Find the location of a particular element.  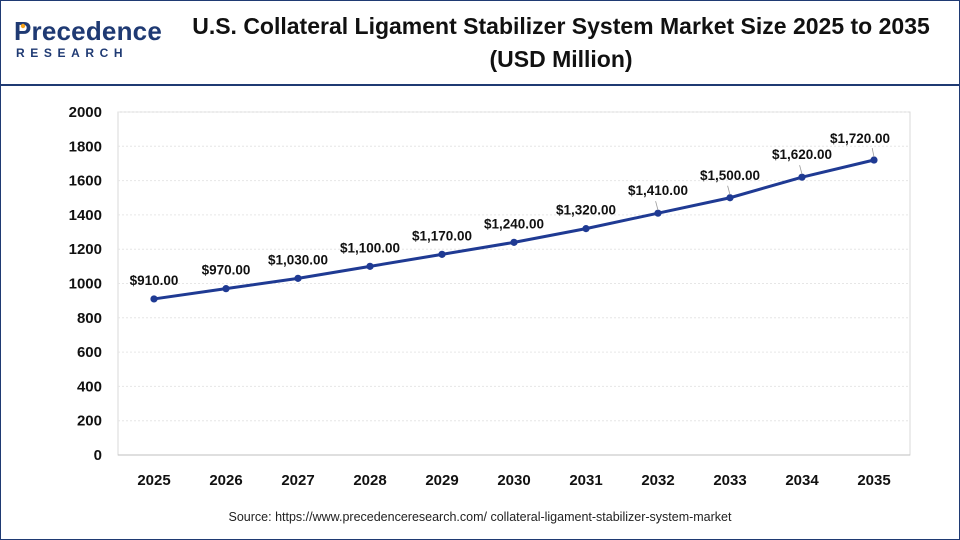

x-tick-label: 2025 is located at coordinates (153, 480).